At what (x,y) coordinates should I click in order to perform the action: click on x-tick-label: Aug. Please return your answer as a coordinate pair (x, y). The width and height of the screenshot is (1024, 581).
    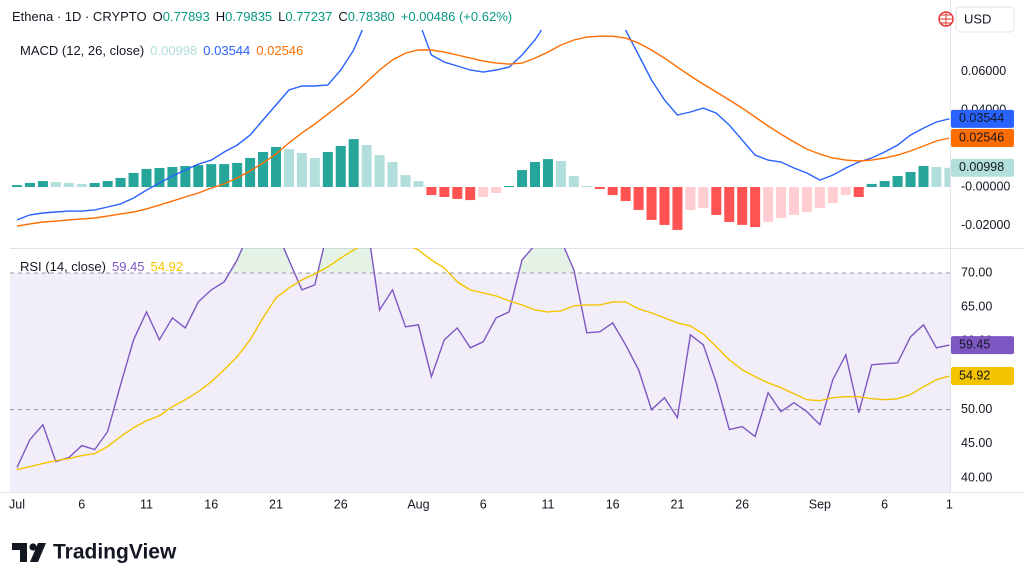
    Looking at the image, I should click on (418, 504).